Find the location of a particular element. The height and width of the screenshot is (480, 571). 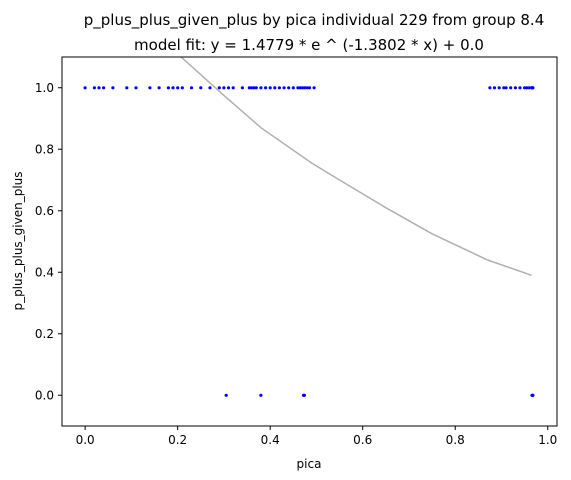

y-axis-ticks: 0.0 0.2 0.4 0.6 0.8 1.0 is located at coordinates (48, 241).